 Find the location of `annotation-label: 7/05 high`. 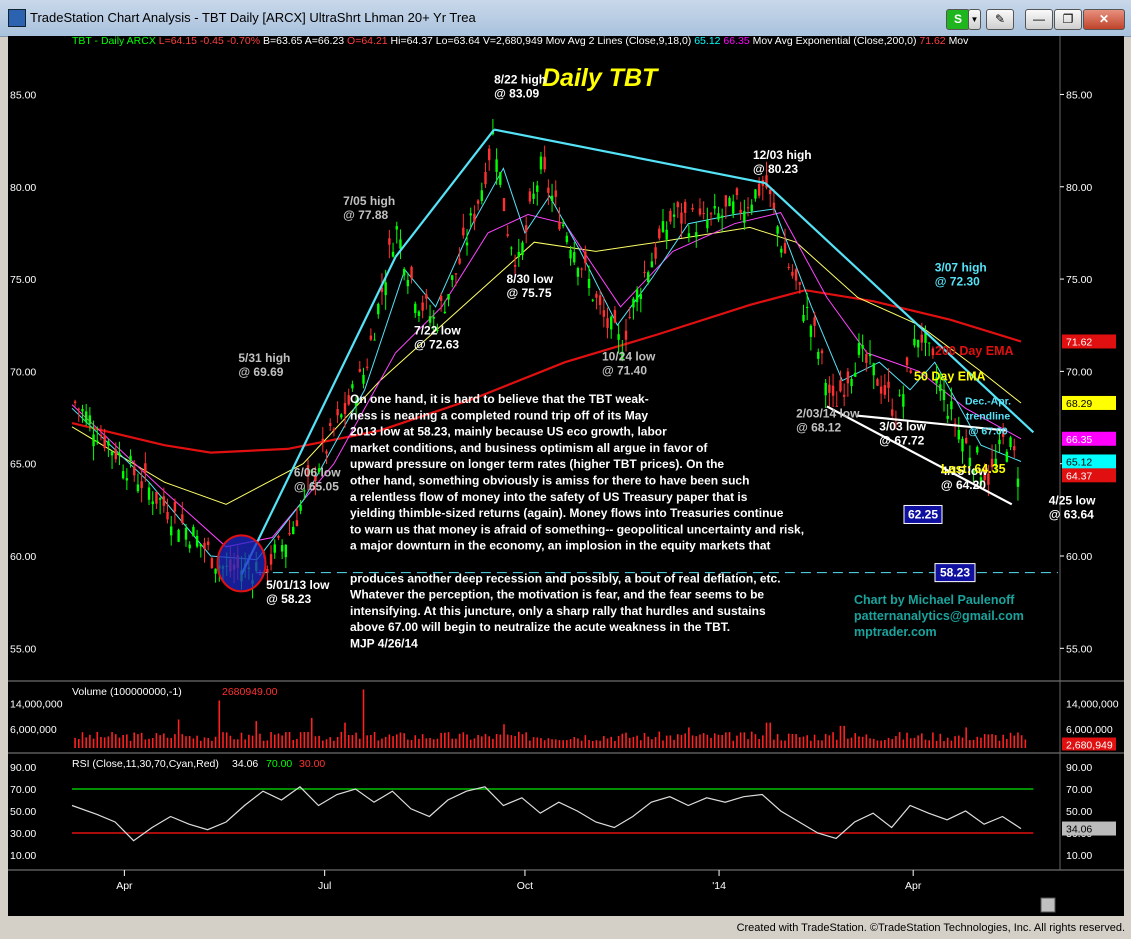

annotation-label: 7/05 high is located at coordinates (369, 201).